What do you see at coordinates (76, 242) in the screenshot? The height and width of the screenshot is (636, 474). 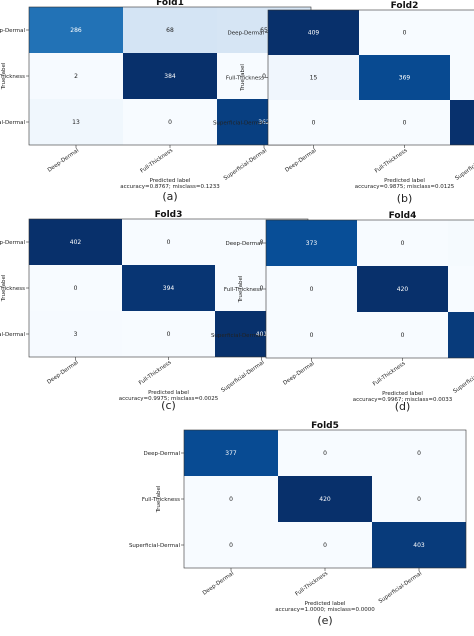 I see `cell-value: 402` at bounding box center [76, 242].